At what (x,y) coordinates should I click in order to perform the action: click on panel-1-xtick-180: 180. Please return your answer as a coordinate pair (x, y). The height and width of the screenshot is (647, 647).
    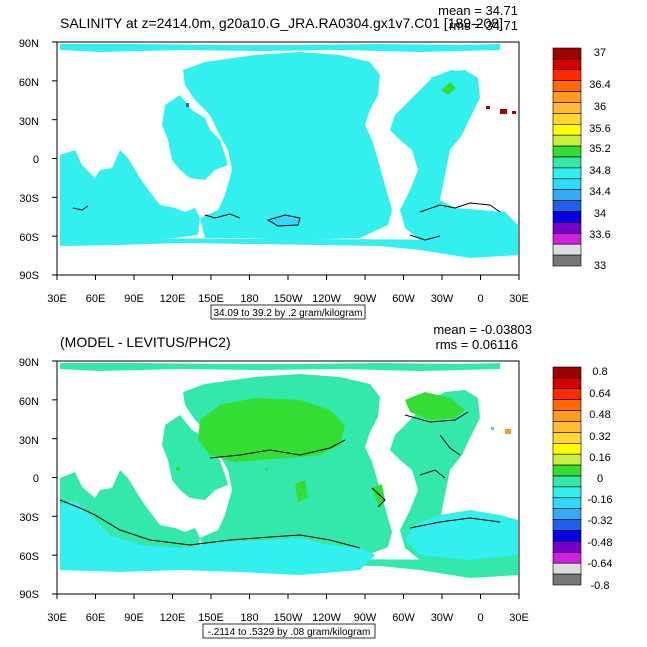
    Looking at the image, I should click on (249, 299).